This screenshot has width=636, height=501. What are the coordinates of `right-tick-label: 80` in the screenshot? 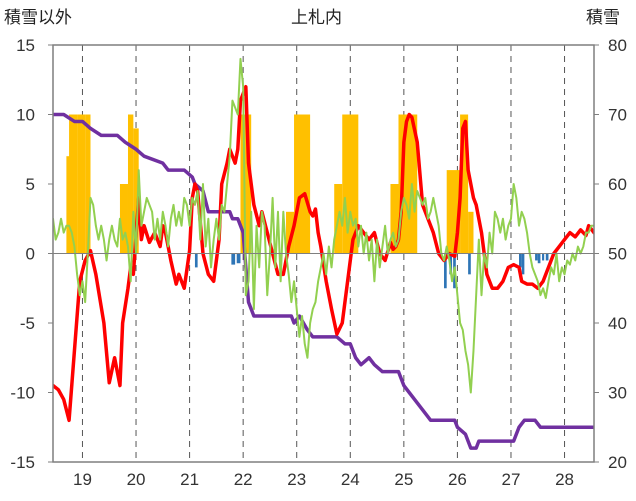 It's located at (617, 45).